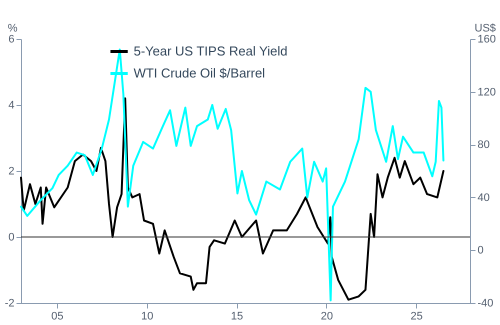 Image resolution: width=500 pixels, height=325 pixels. What do you see at coordinates (57, 316) in the screenshot?
I see `x-tick-label: 05` at bounding box center [57, 316].